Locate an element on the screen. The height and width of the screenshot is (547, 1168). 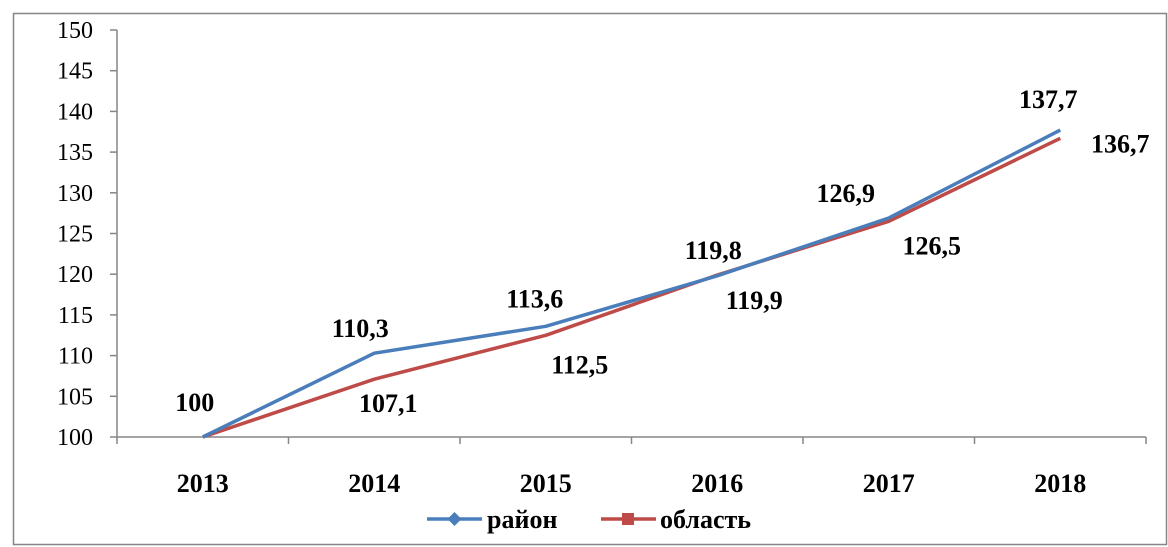
x-tick-label: 2017 is located at coordinates (889, 483).